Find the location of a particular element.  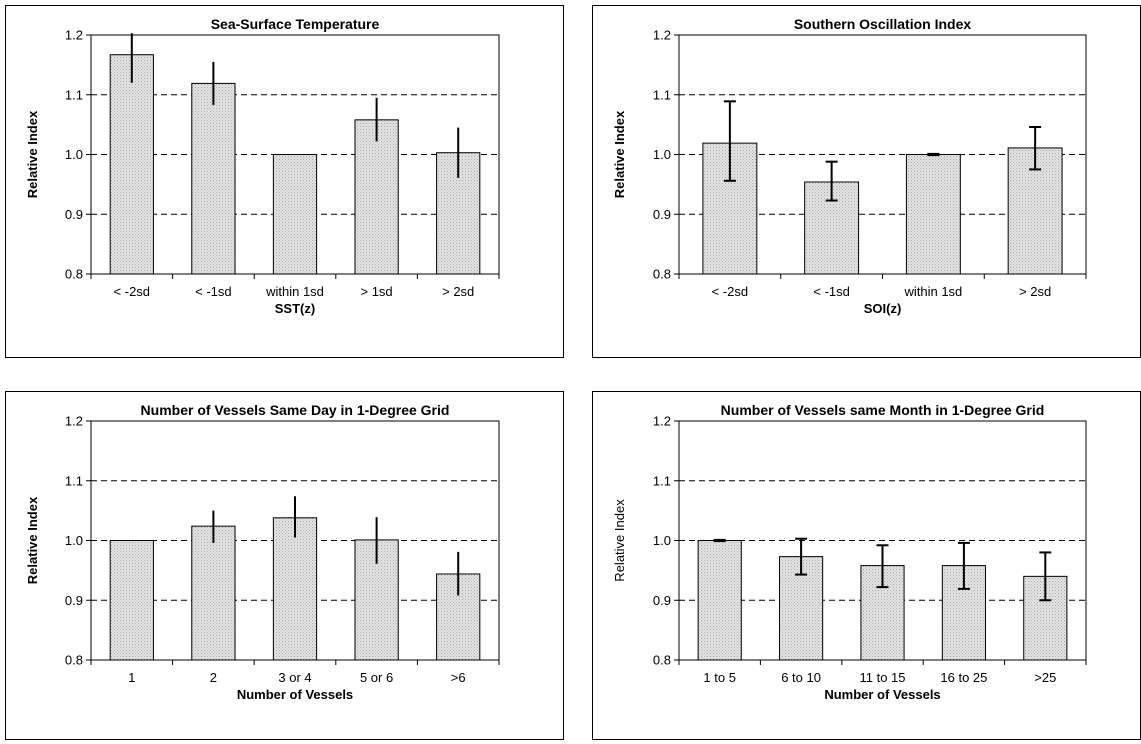

x-tick-label: > 1sd is located at coordinates (377, 291).